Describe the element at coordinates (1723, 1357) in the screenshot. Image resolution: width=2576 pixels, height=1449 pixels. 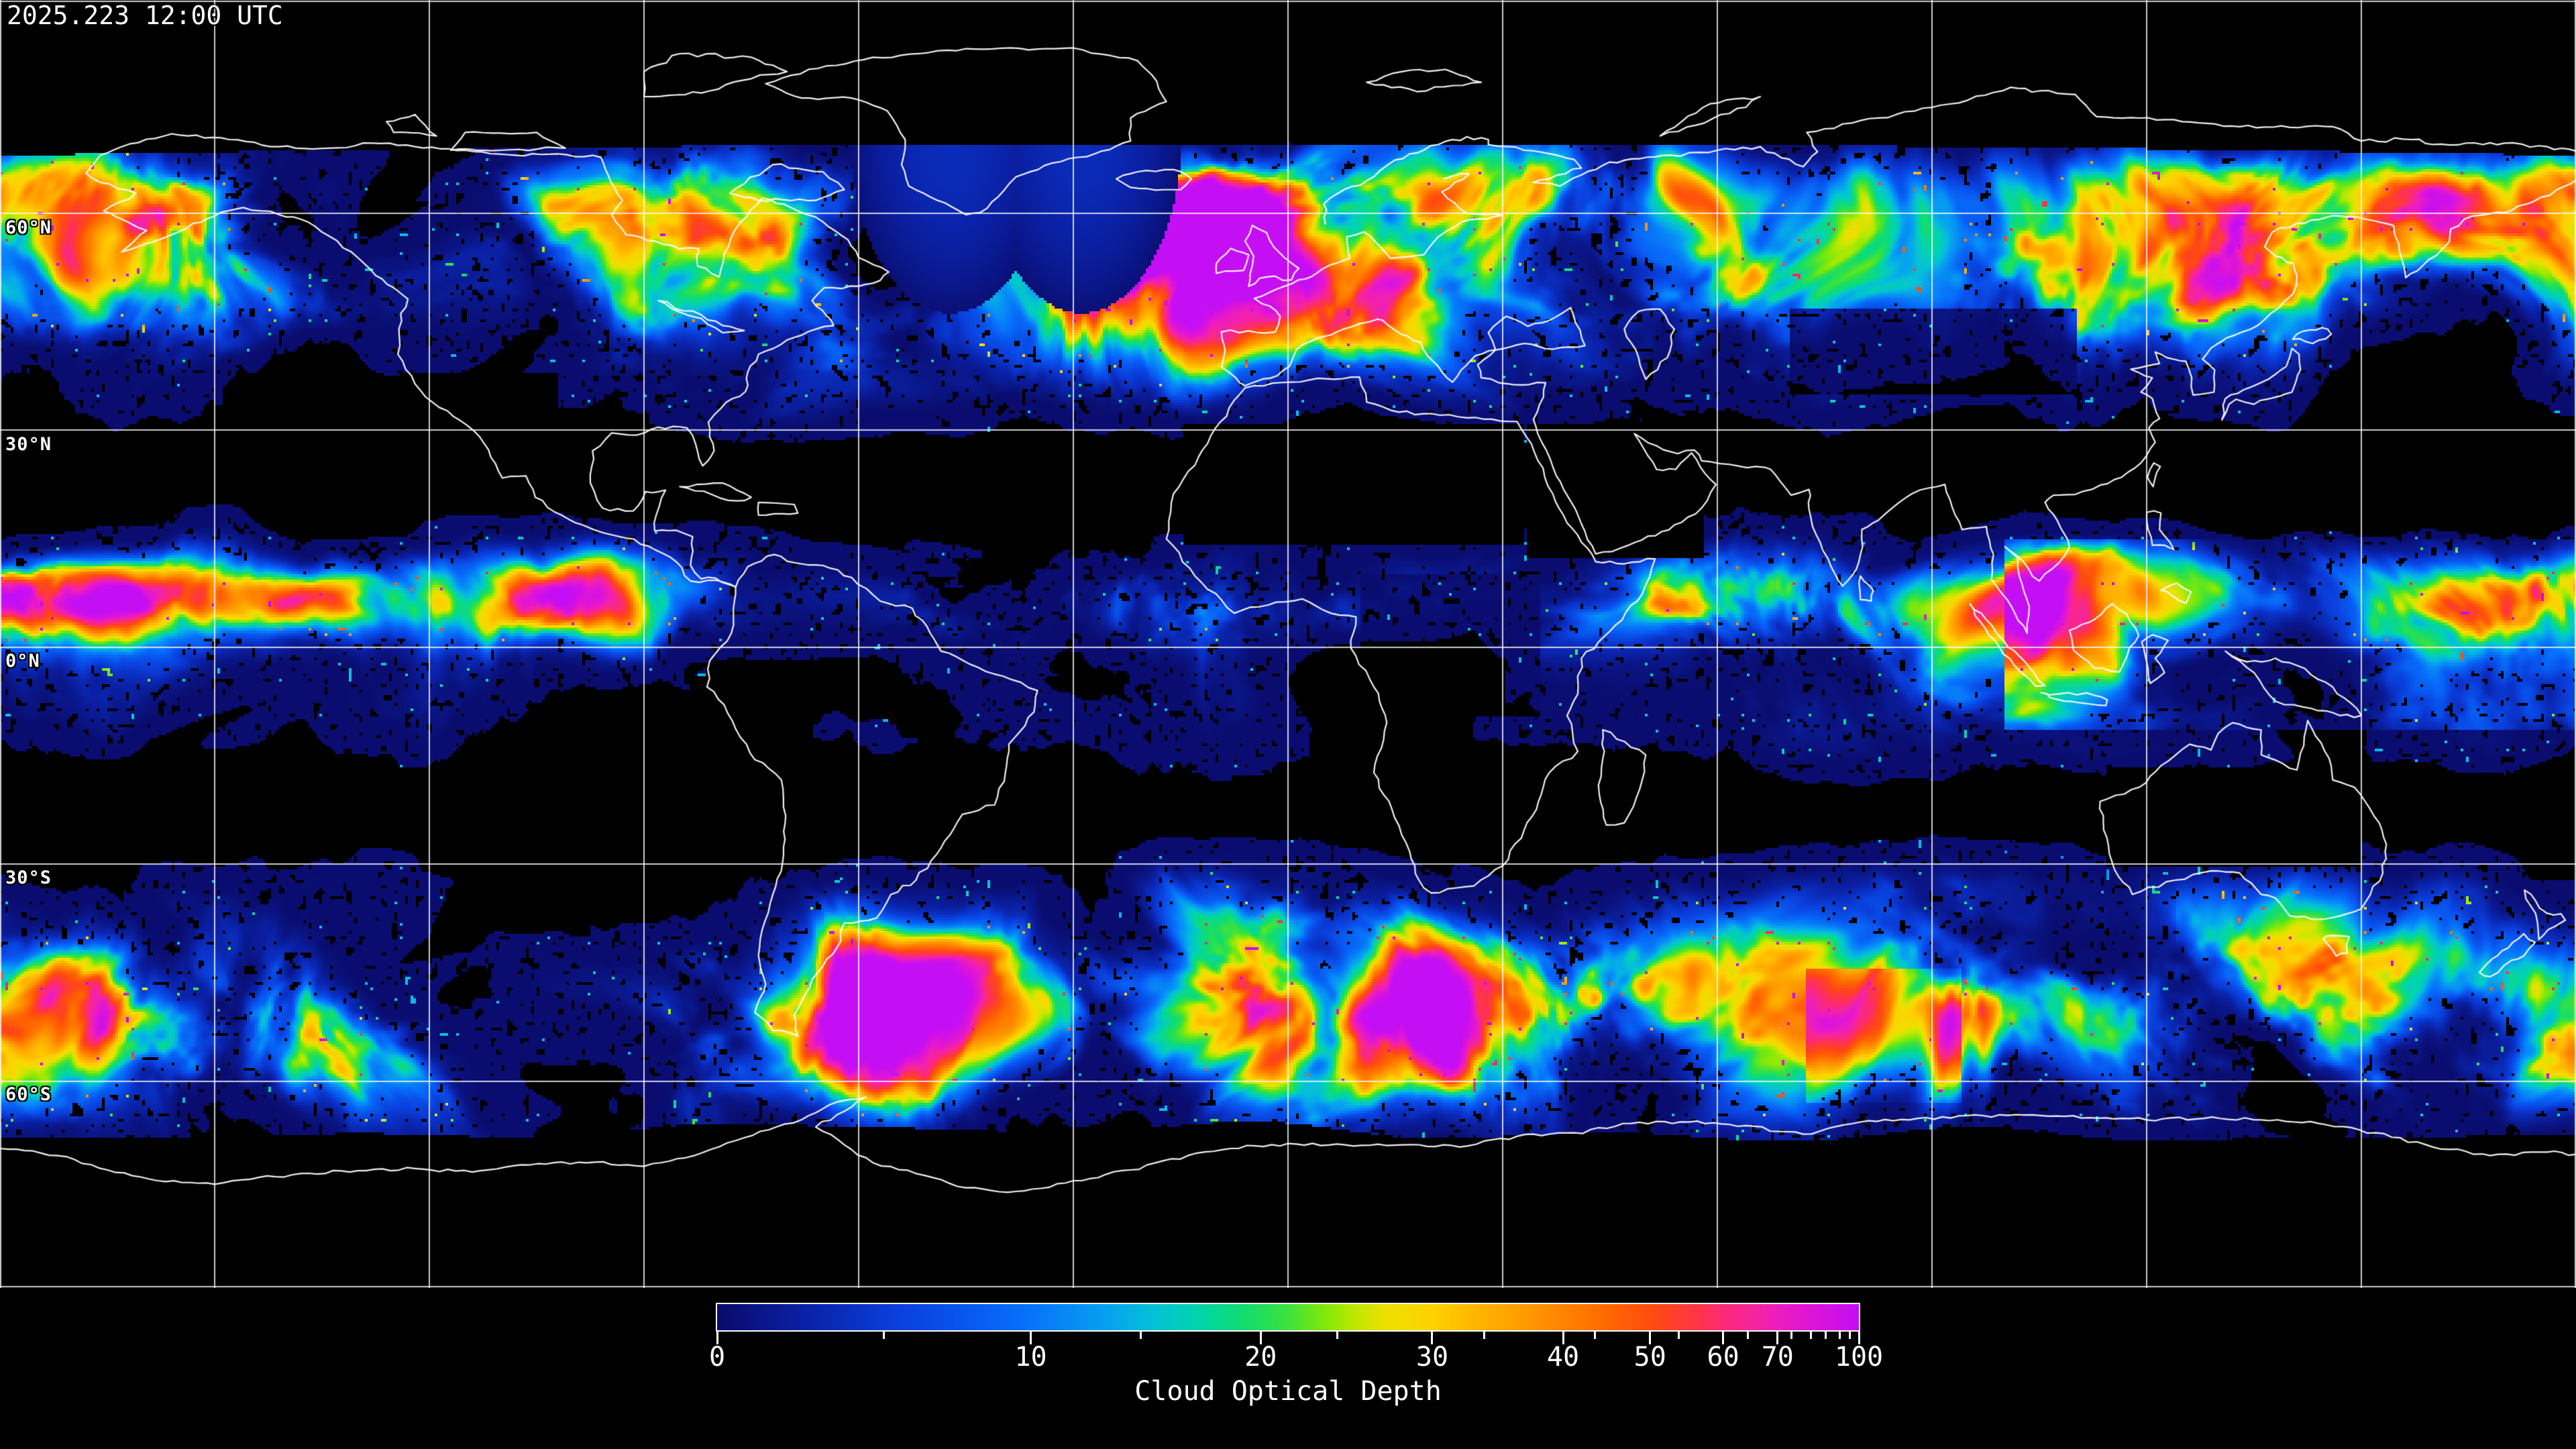
I see `colorbar-tick-label-60: 60` at that location.